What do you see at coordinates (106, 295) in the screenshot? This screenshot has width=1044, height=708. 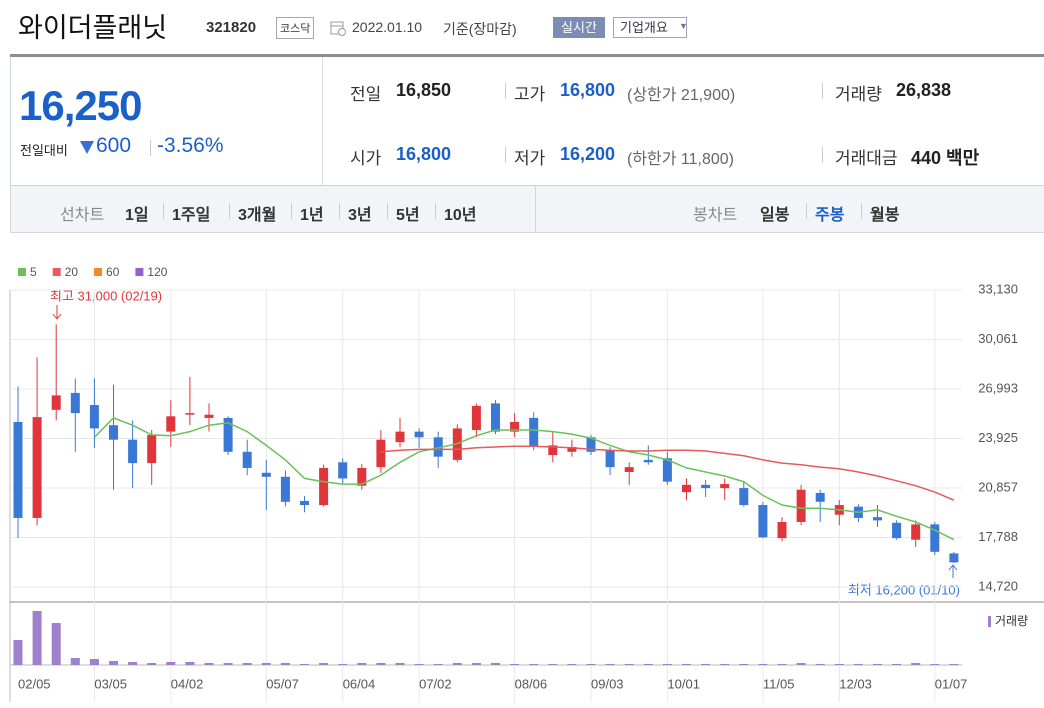 I see `high-annotation: 최고 31,000 (02/19)` at bounding box center [106, 295].